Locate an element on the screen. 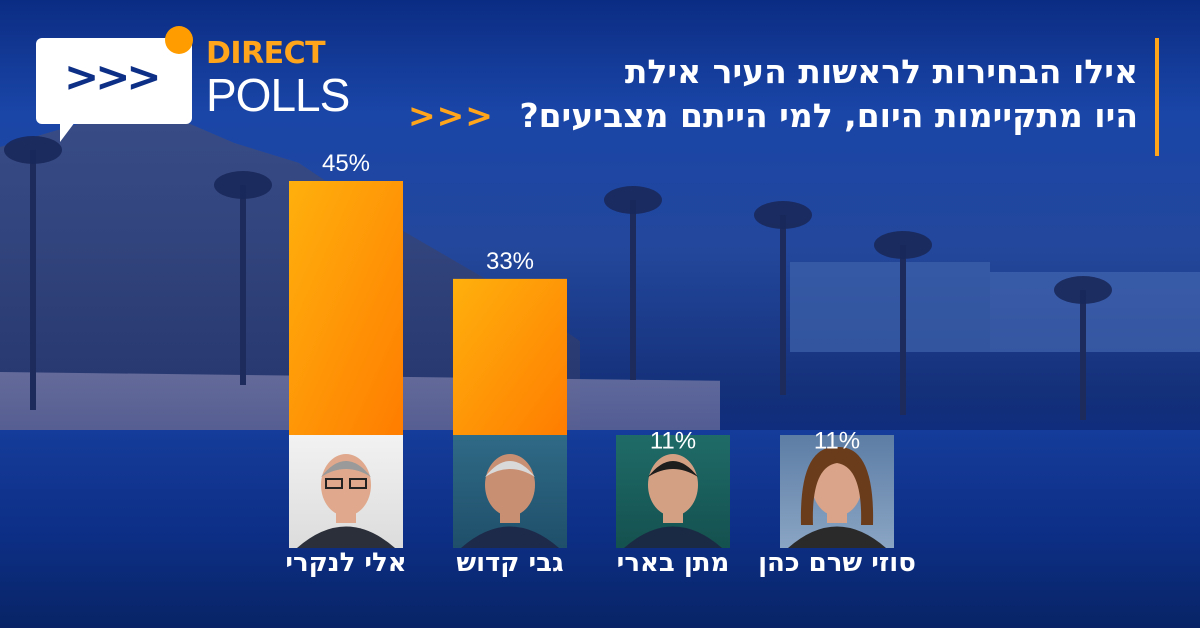  question-arrows-icon: <<< is located at coordinates (450, 115).